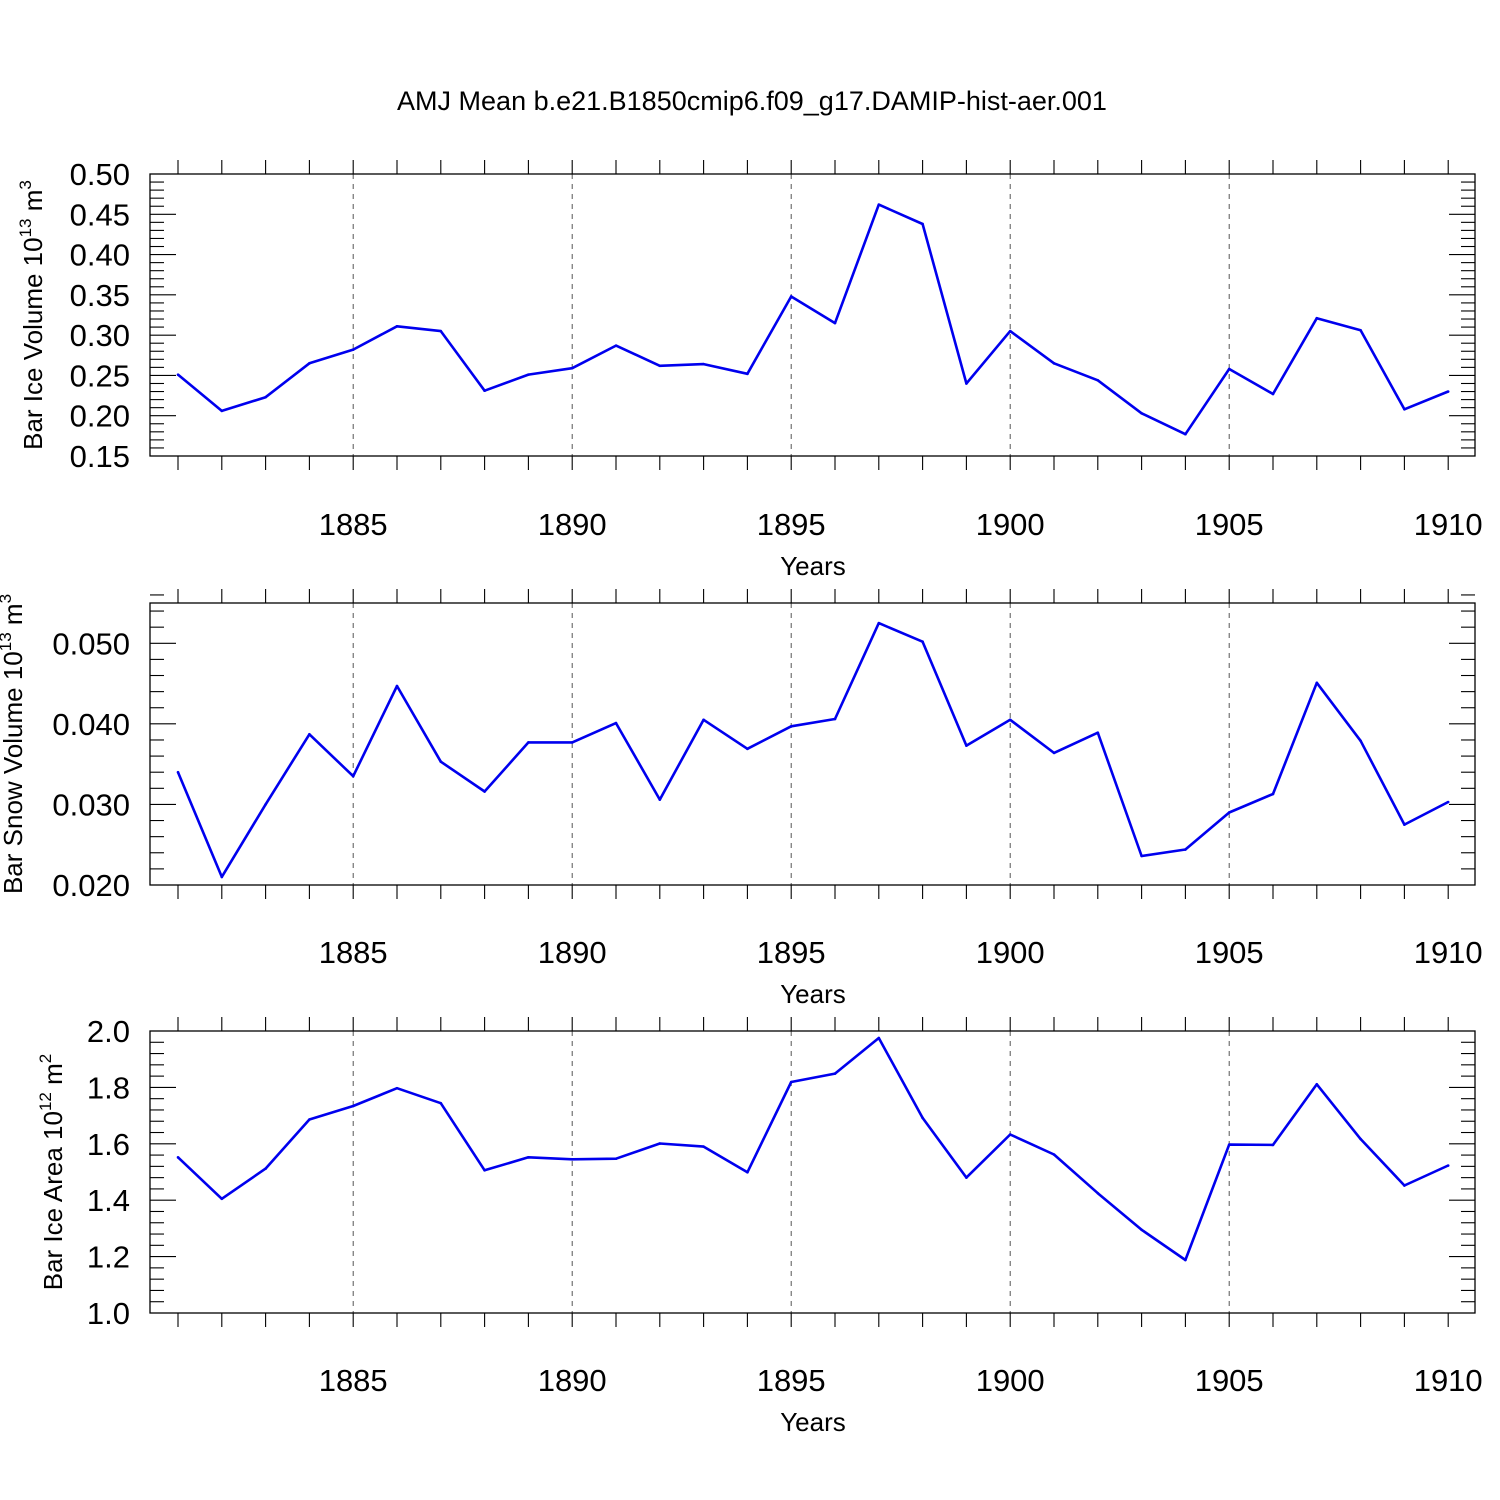 Image resolution: width=1500 pixels, height=1500 pixels. I want to click on y-tick-label: 0.050, so click(91, 643).